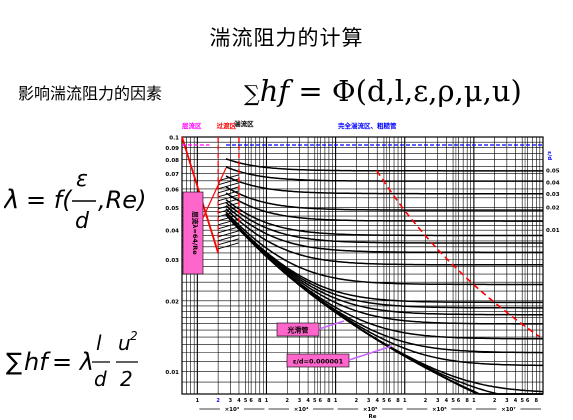  Describe the element at coordinates (172, 261) in the screenshot. I see `y-tick-label: 0.03` at that location.